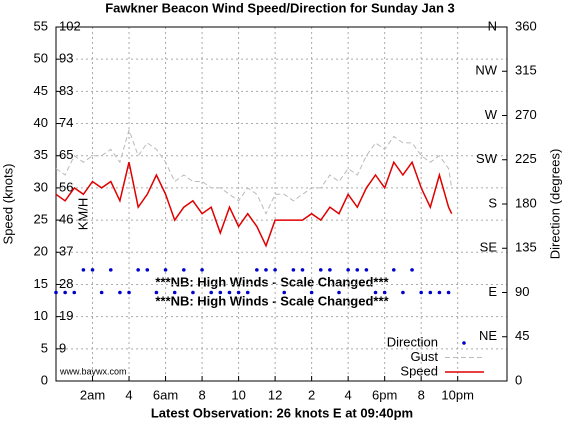 The width and height of the screenshot is (564, 424). Describe the element at coordinates (526, 202) in the screenshot. I see `y2-tick-label: 180` at that location.